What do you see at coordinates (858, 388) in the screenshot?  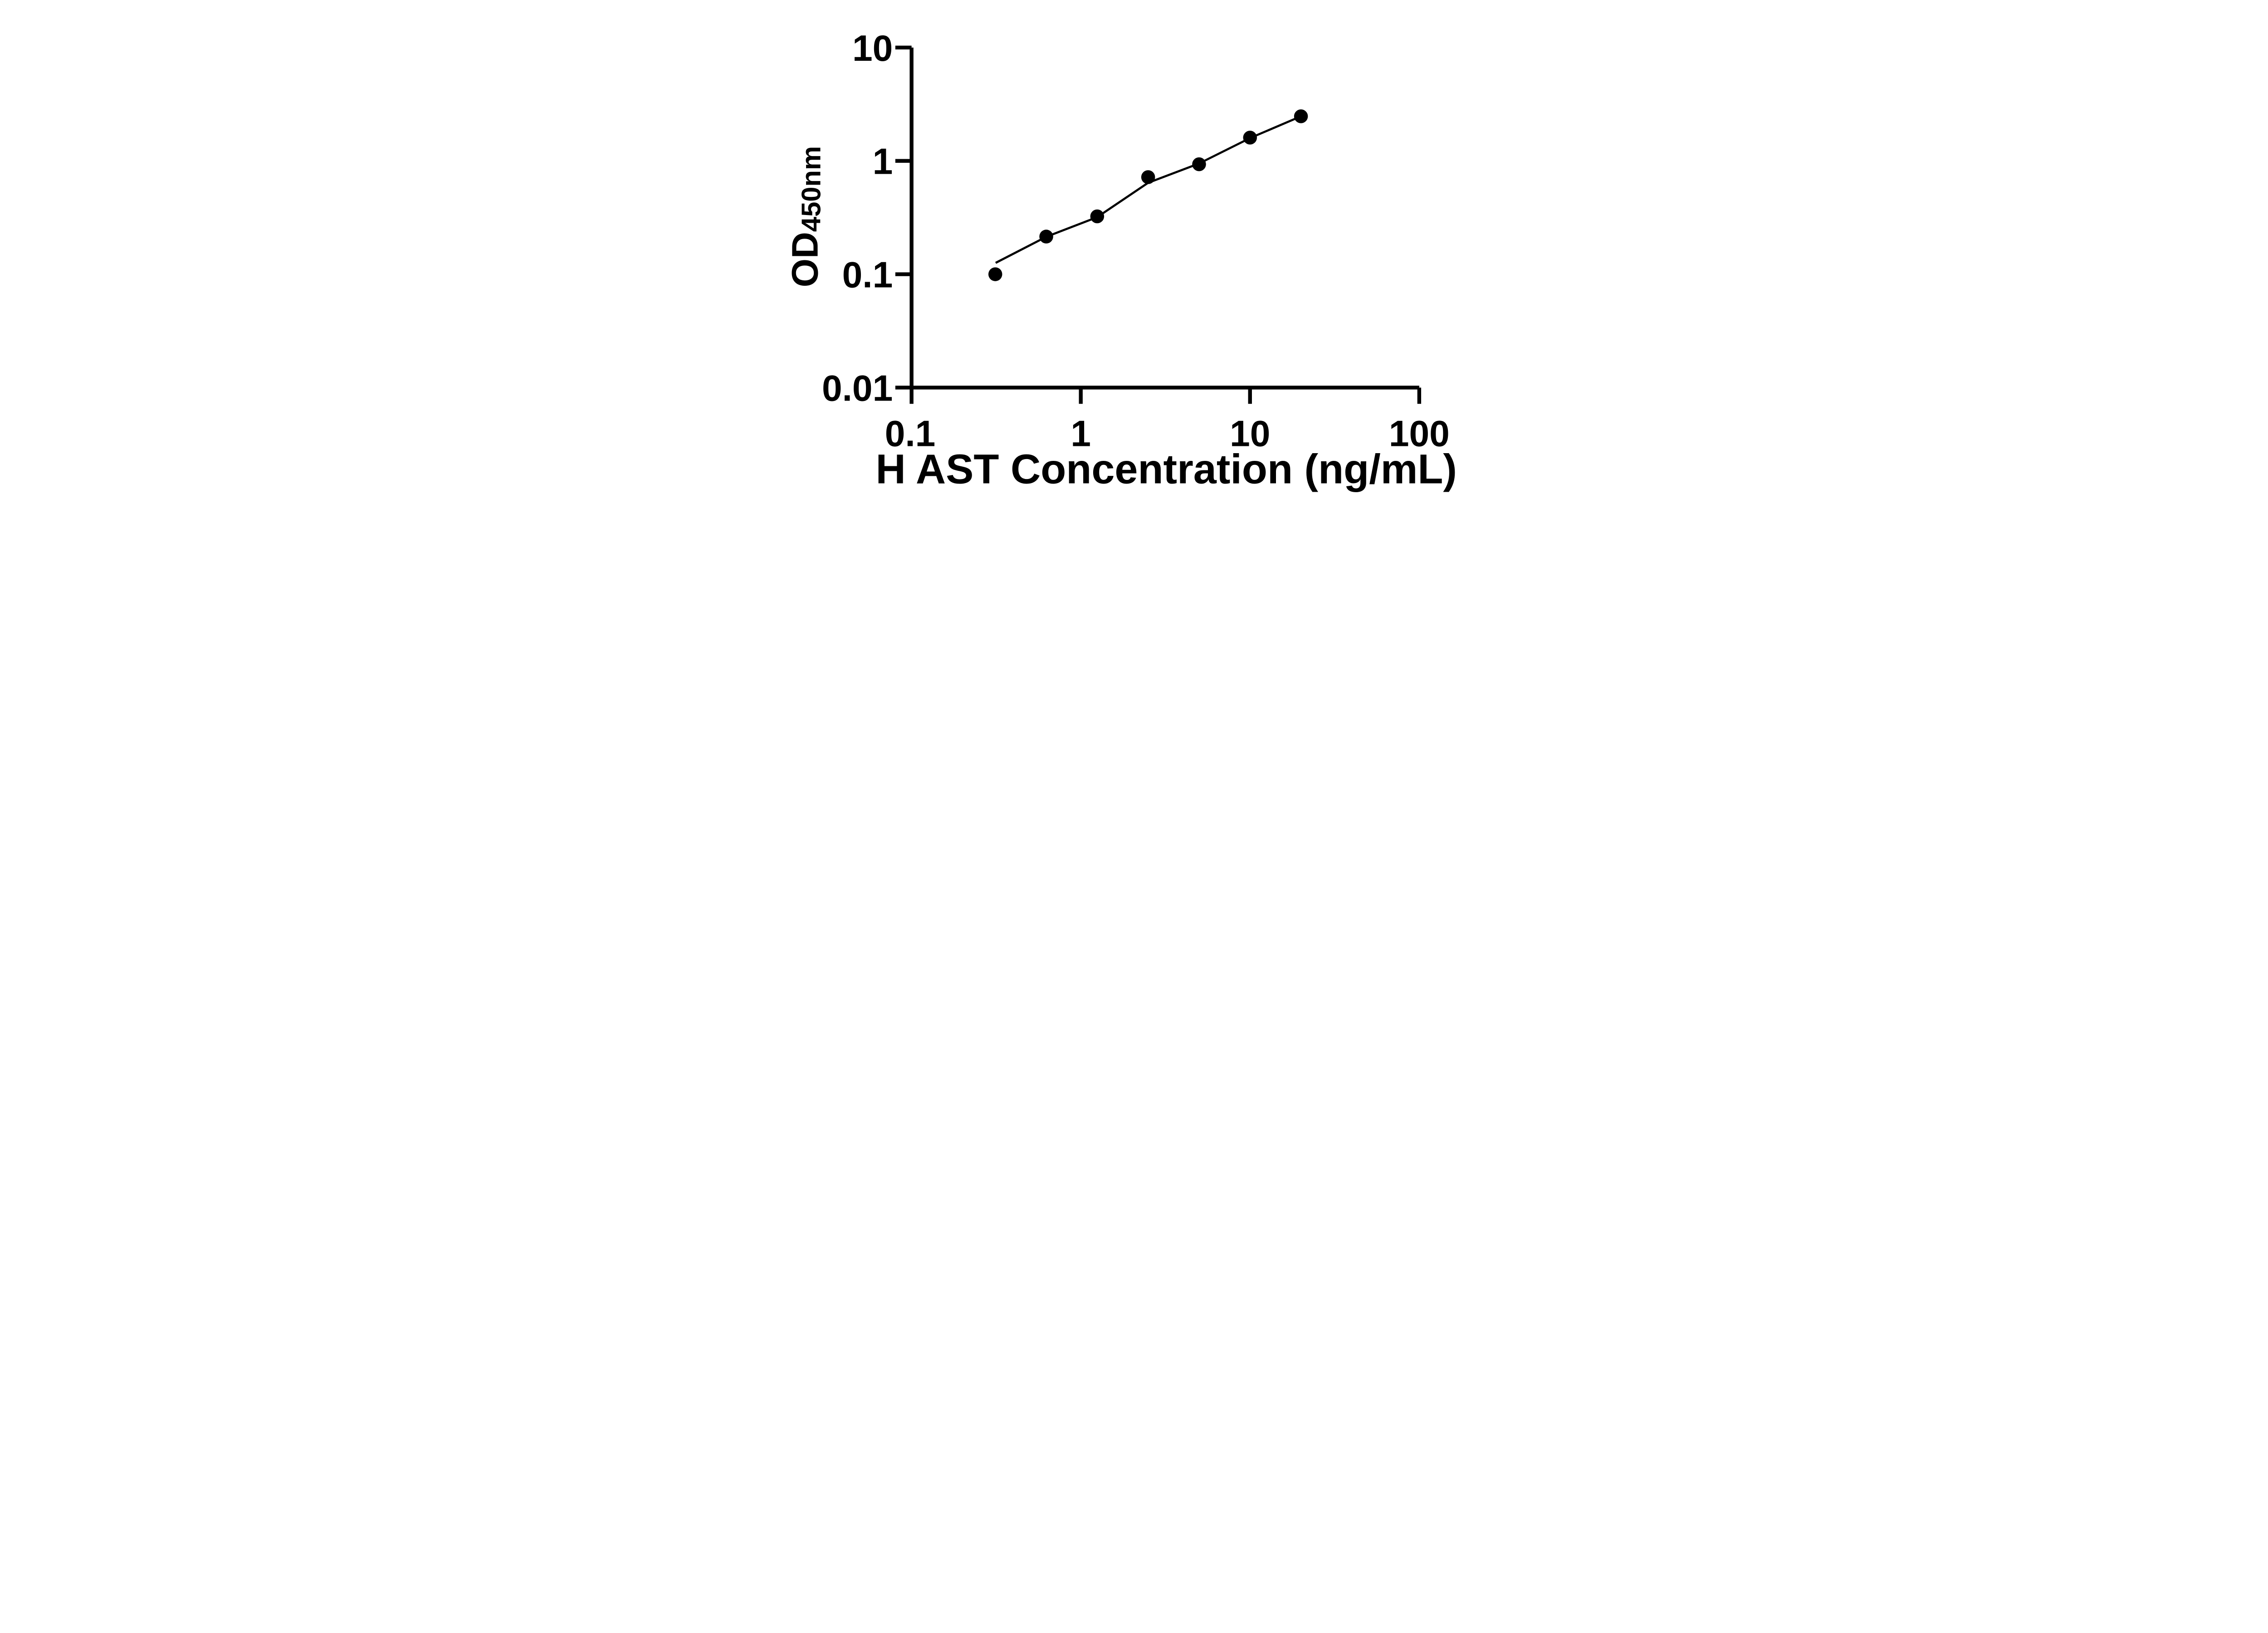 I see `y-tick-label-0.01: 0.01` at bounding box center [858, 388].